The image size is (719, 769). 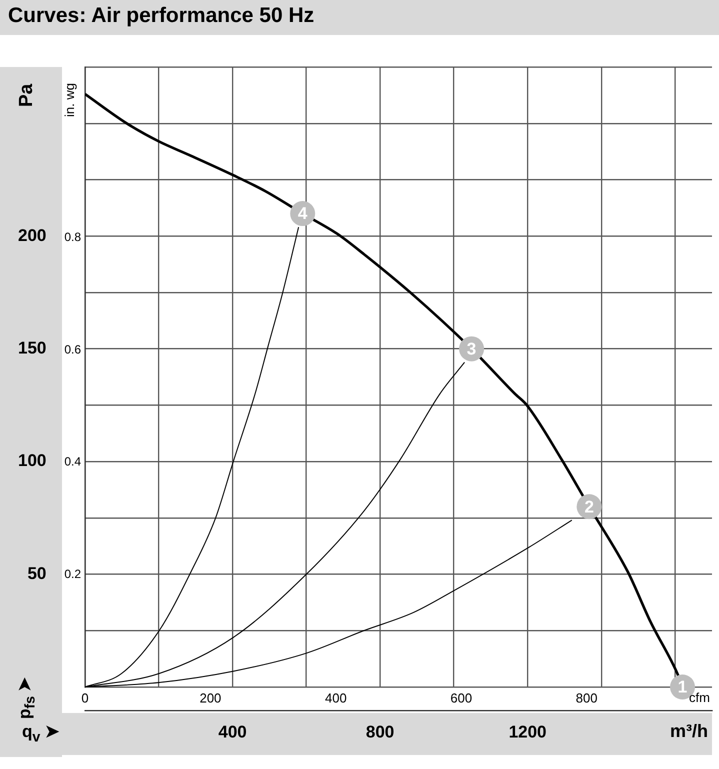 What do you see at coordinates (303, 214) in the screenshot?
I see `annotation: 4` at bounding box center [303, 214].